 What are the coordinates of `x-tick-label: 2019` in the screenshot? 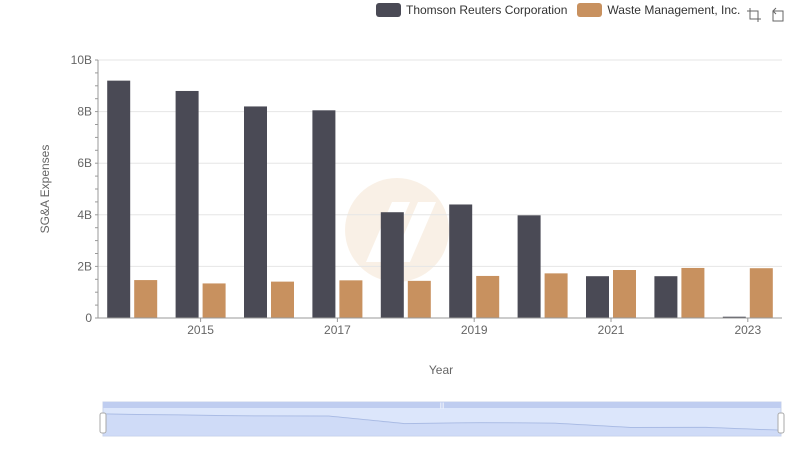 It's located at (474, 330).